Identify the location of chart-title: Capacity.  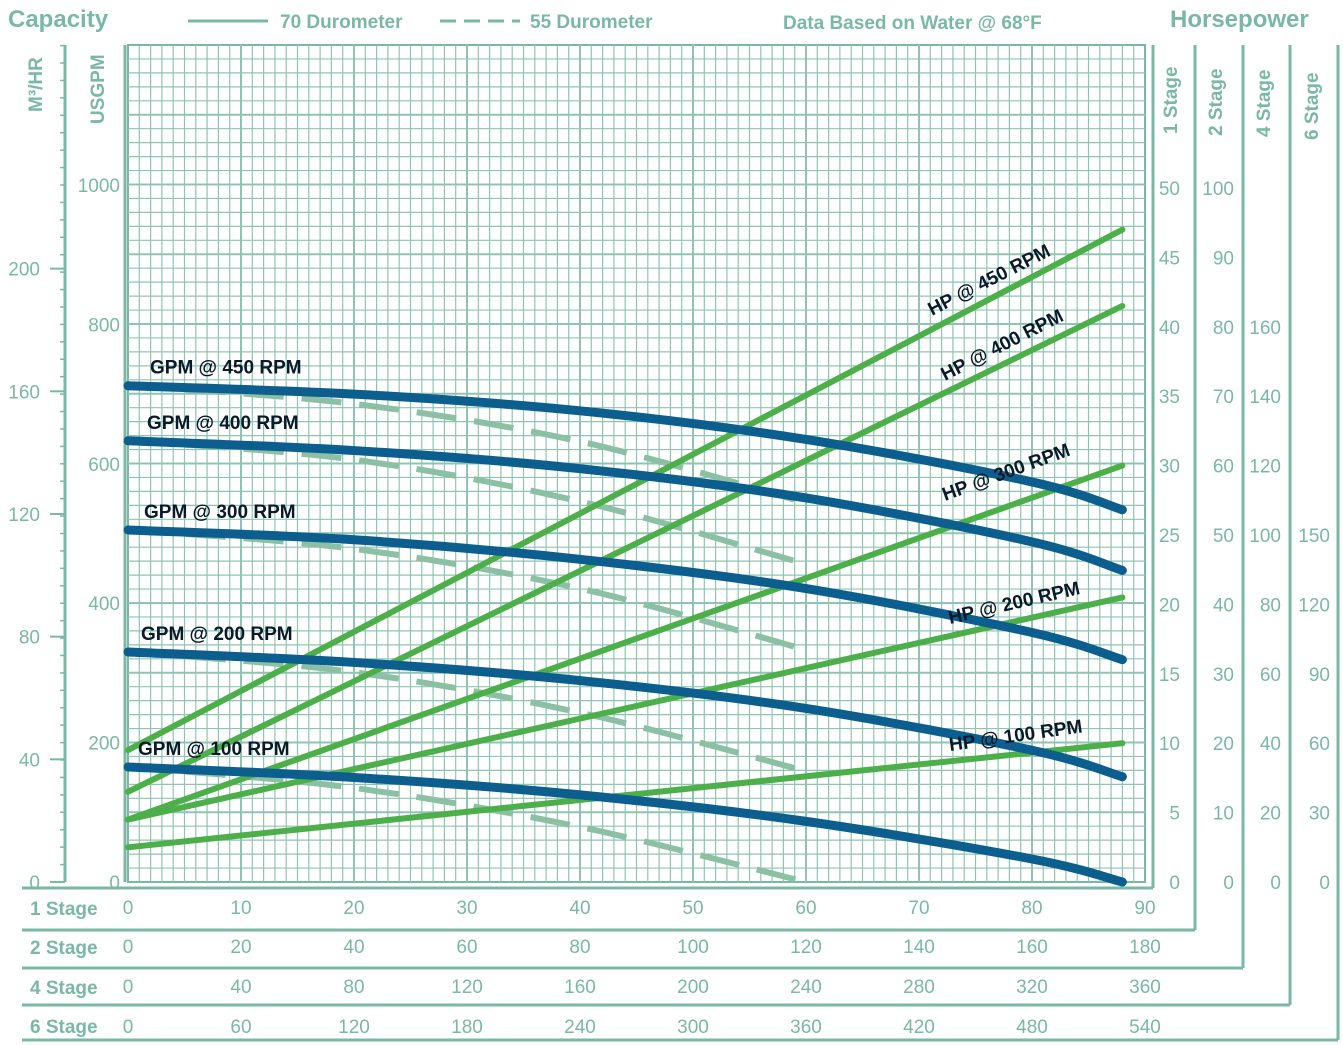
(58, 19).